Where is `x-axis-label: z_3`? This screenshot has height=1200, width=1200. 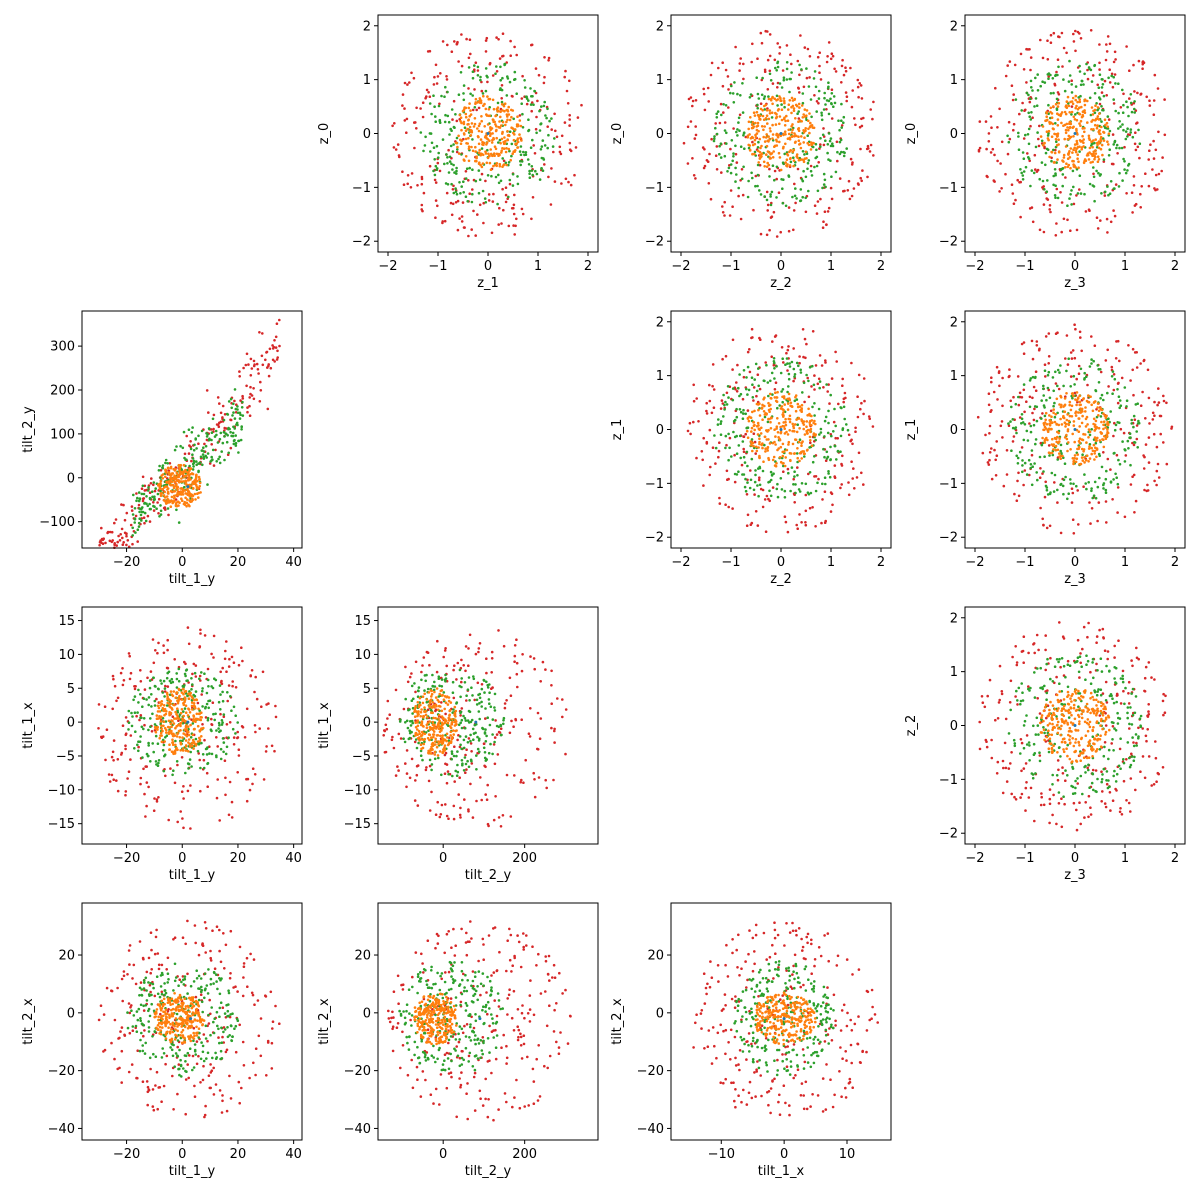 x-axis-label: z_3 is located at coordinates (1075, 283).